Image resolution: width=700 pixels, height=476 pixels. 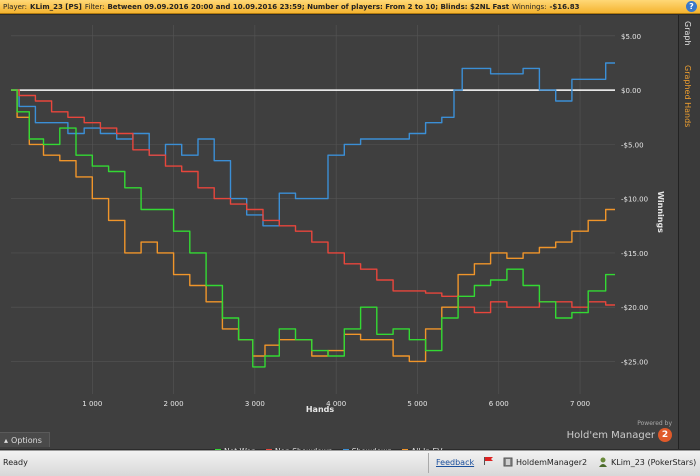 What do you see at coordinates (564, 6) in the screenshot?
I see `winnings-value: -$16.83` at bounding box center [564, 6].